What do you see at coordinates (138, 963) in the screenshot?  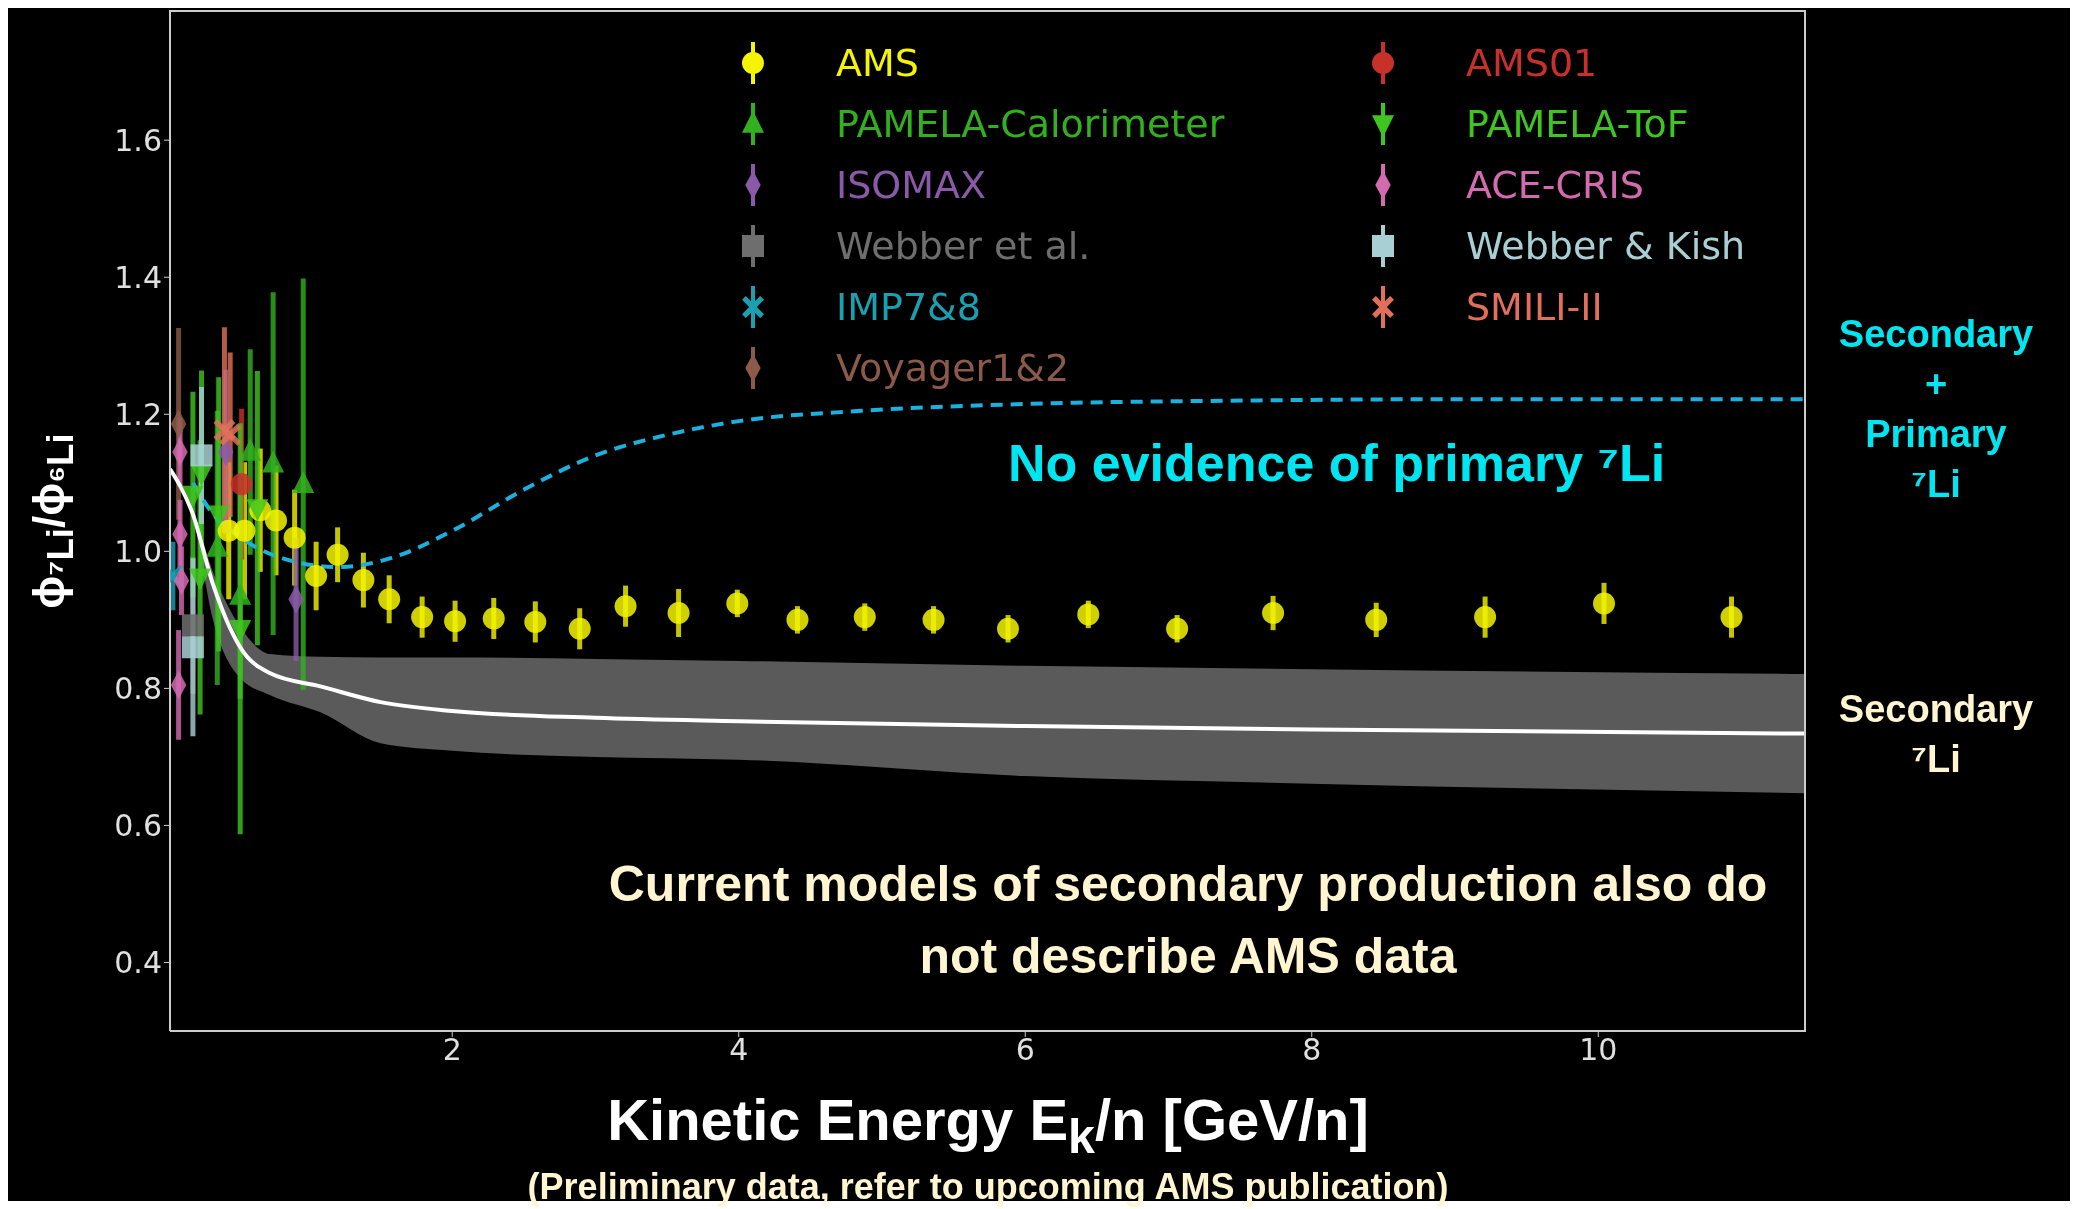 I see `y-tick-label: 0.4` at bounding box center [138, 963].